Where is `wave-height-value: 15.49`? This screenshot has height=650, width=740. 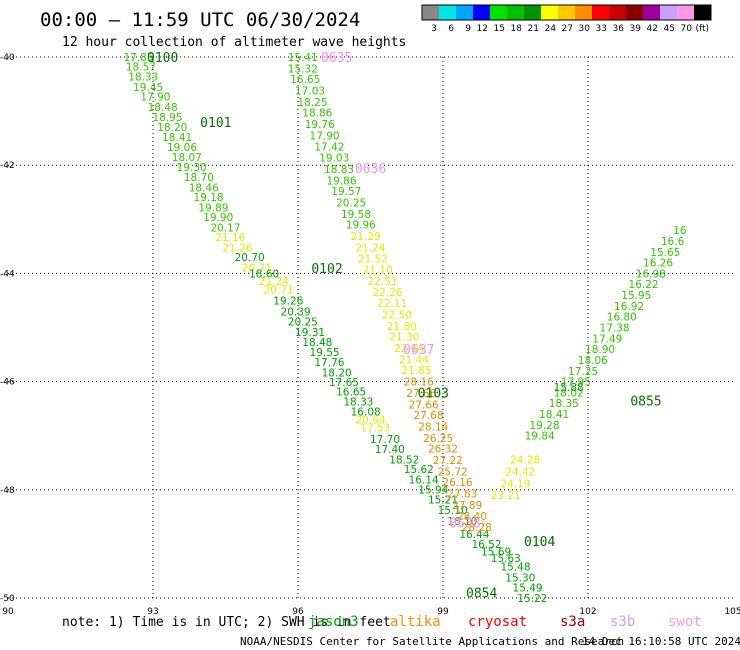
wave-height-value: 15.49 is located at coordinates (528, 589).